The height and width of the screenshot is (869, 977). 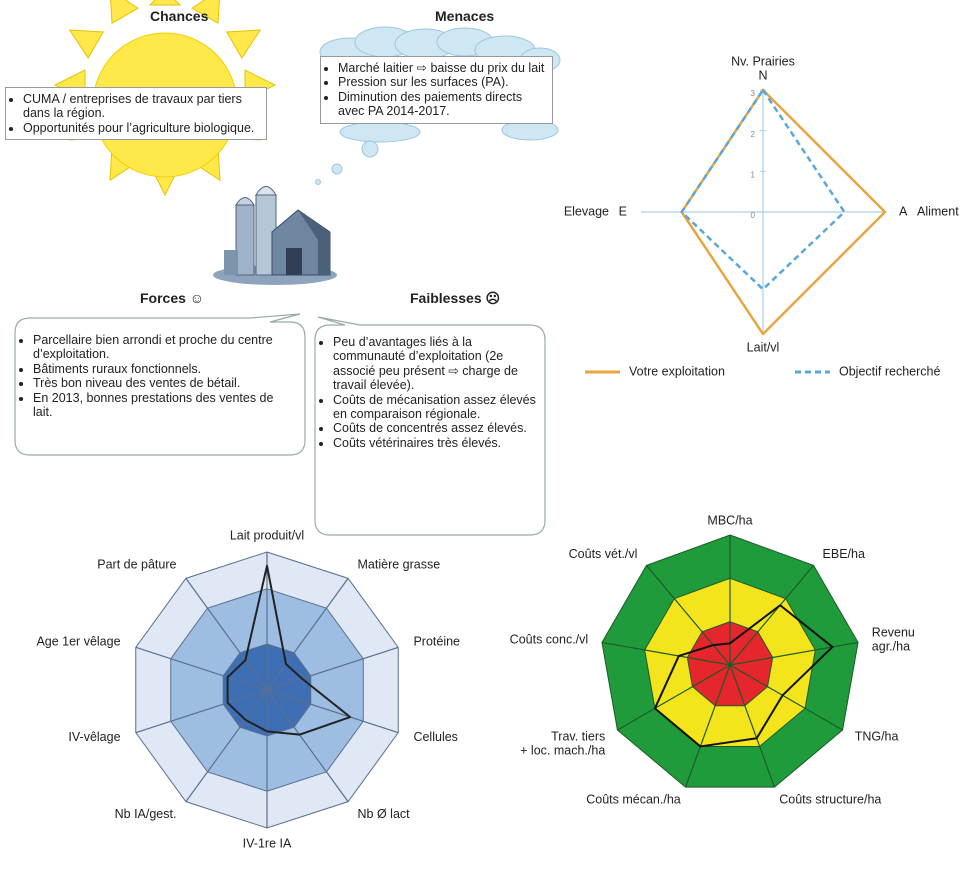 What do you see at coordinates (435, 737) in the screenshot?
I see `axis-label: Cellules` at bounding box center [435, 737].